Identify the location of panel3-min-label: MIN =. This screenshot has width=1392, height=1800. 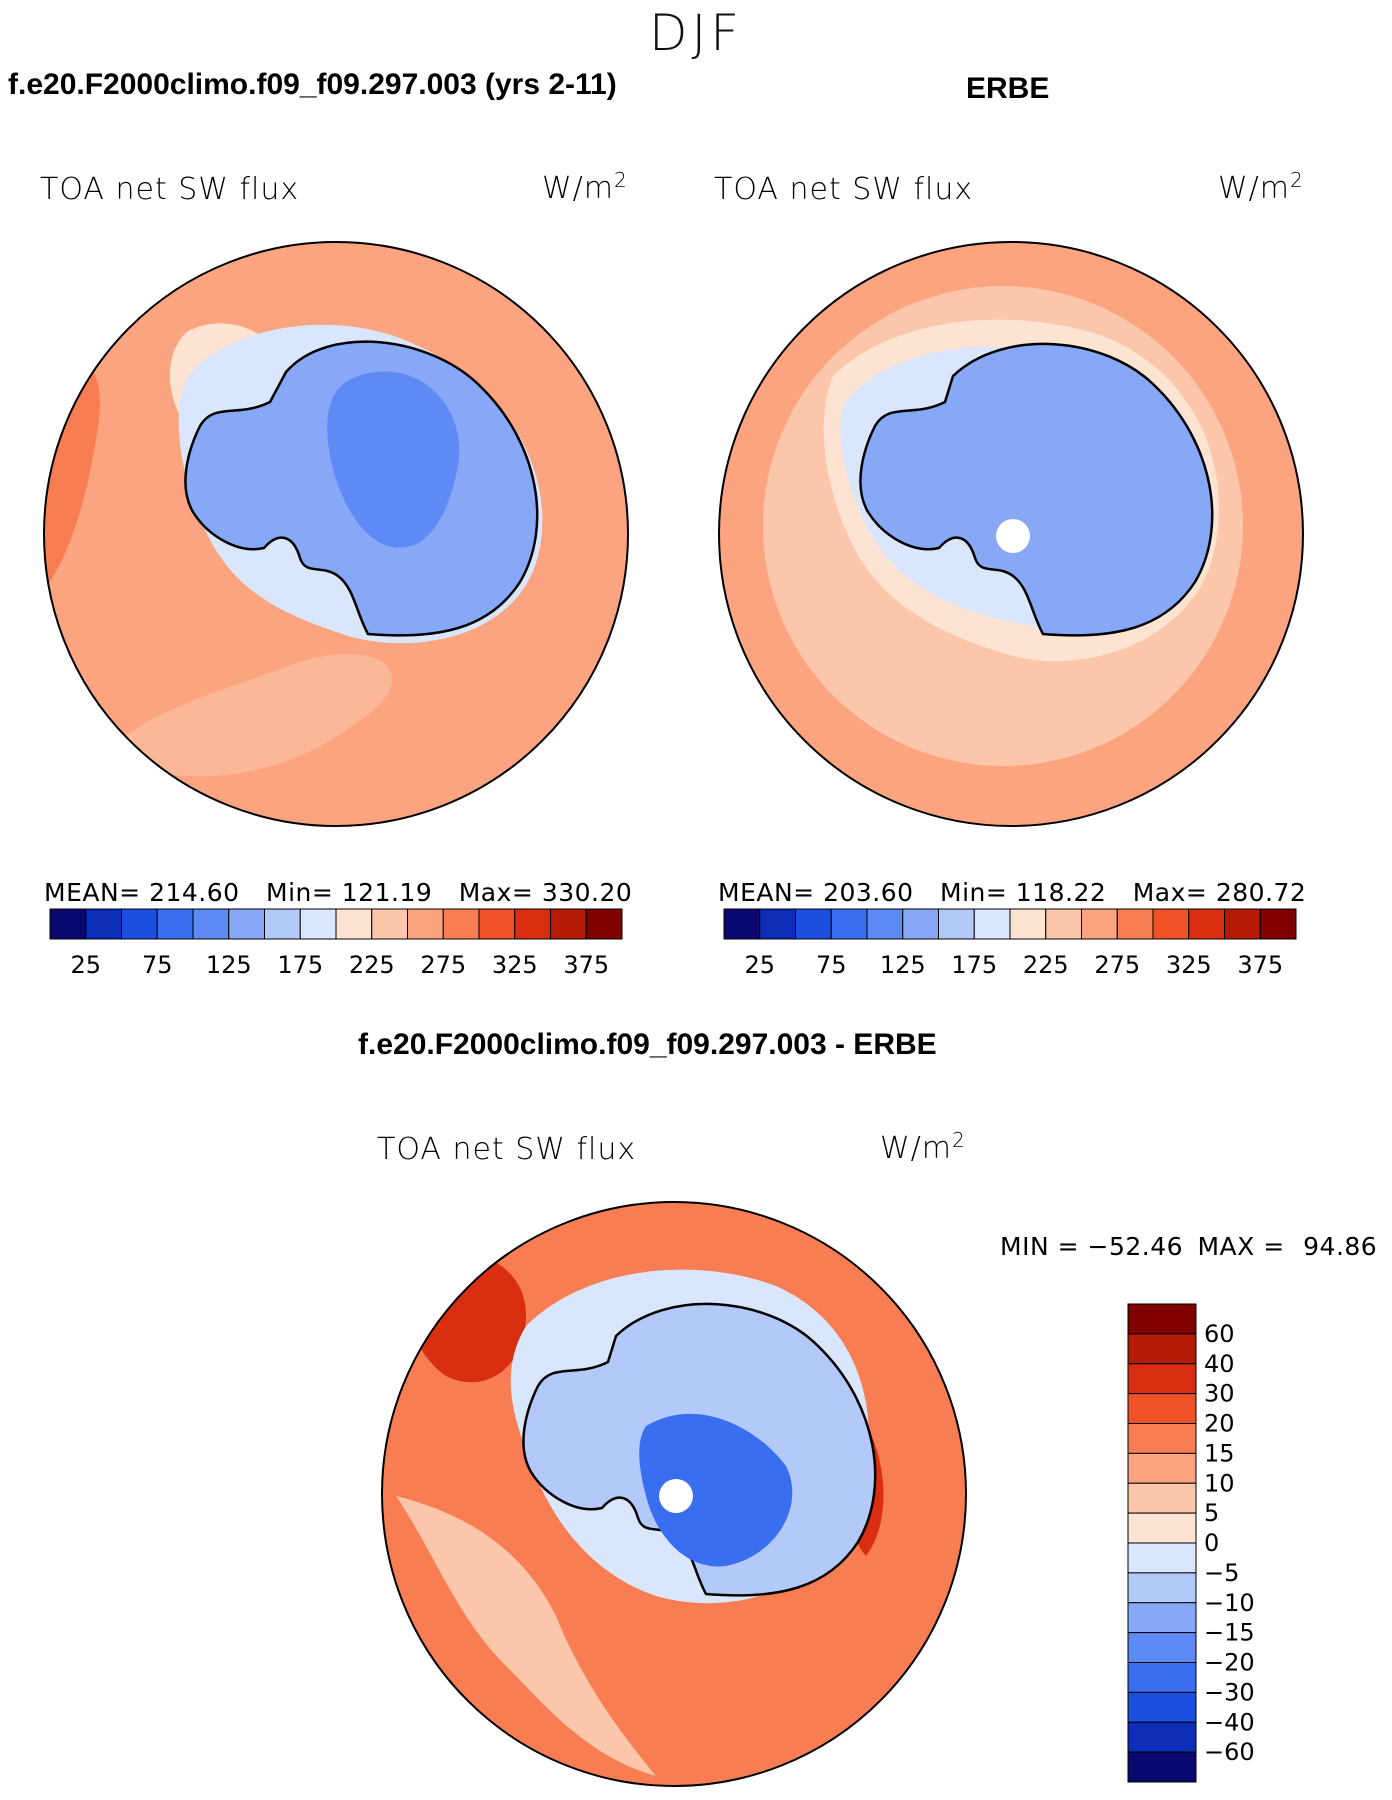
(1040, 1246).